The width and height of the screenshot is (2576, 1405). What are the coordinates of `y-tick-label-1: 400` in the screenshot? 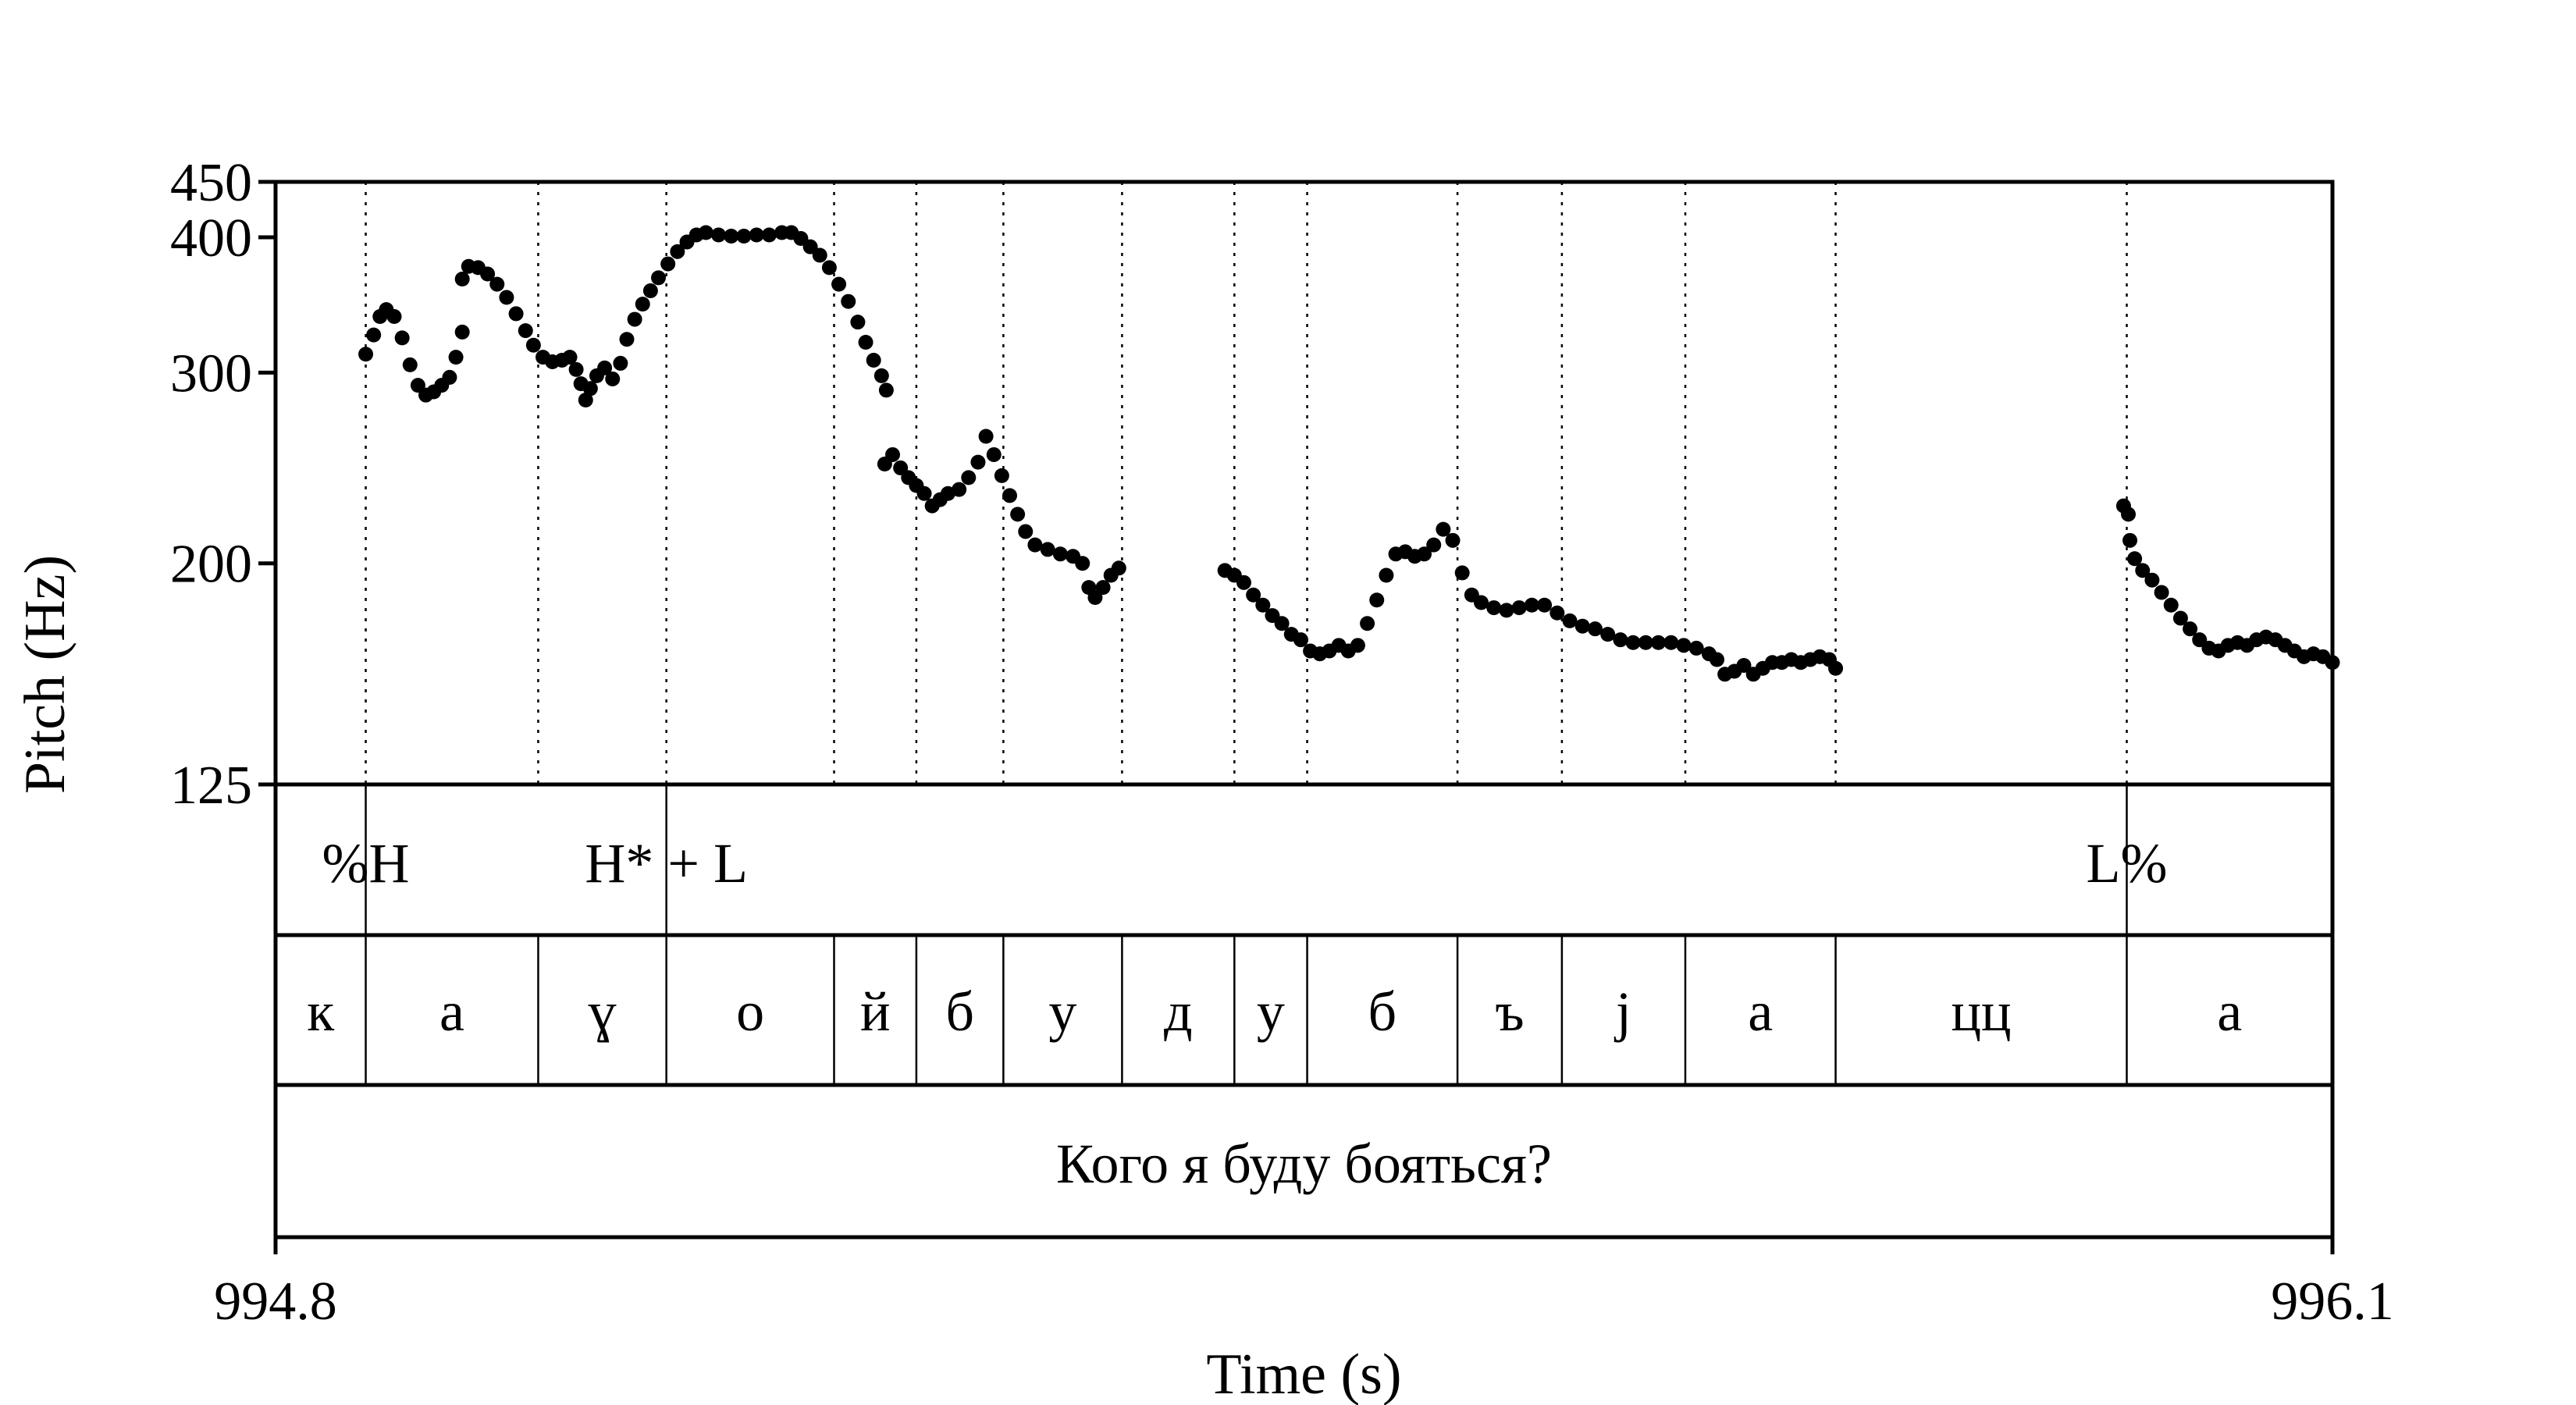 It's located at (211, 239).